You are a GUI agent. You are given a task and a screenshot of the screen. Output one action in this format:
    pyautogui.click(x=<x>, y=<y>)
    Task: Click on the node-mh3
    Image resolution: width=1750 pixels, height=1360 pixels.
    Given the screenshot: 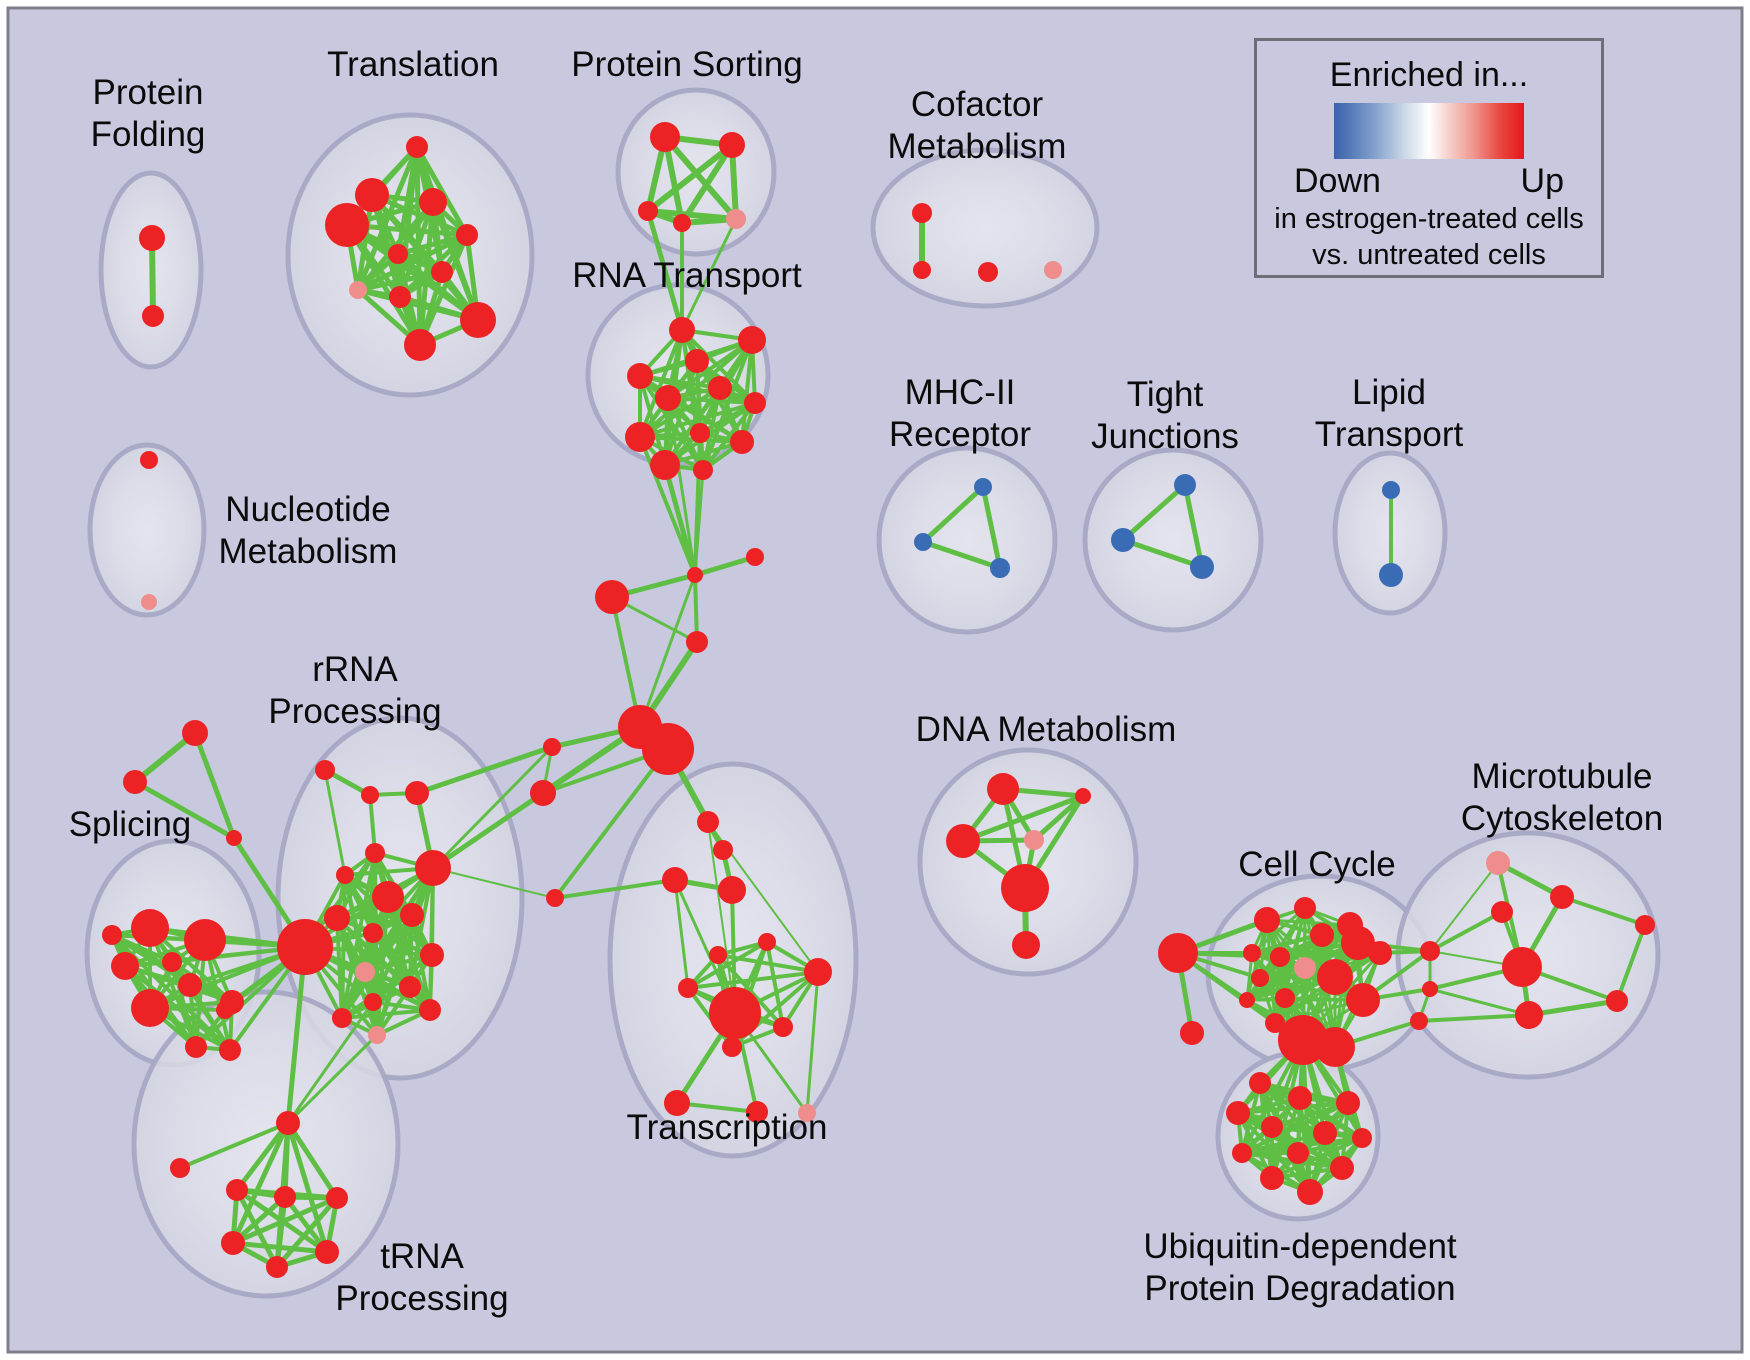 What is the action you would take?
    pyautogui.click(x=1000, y=568)
    